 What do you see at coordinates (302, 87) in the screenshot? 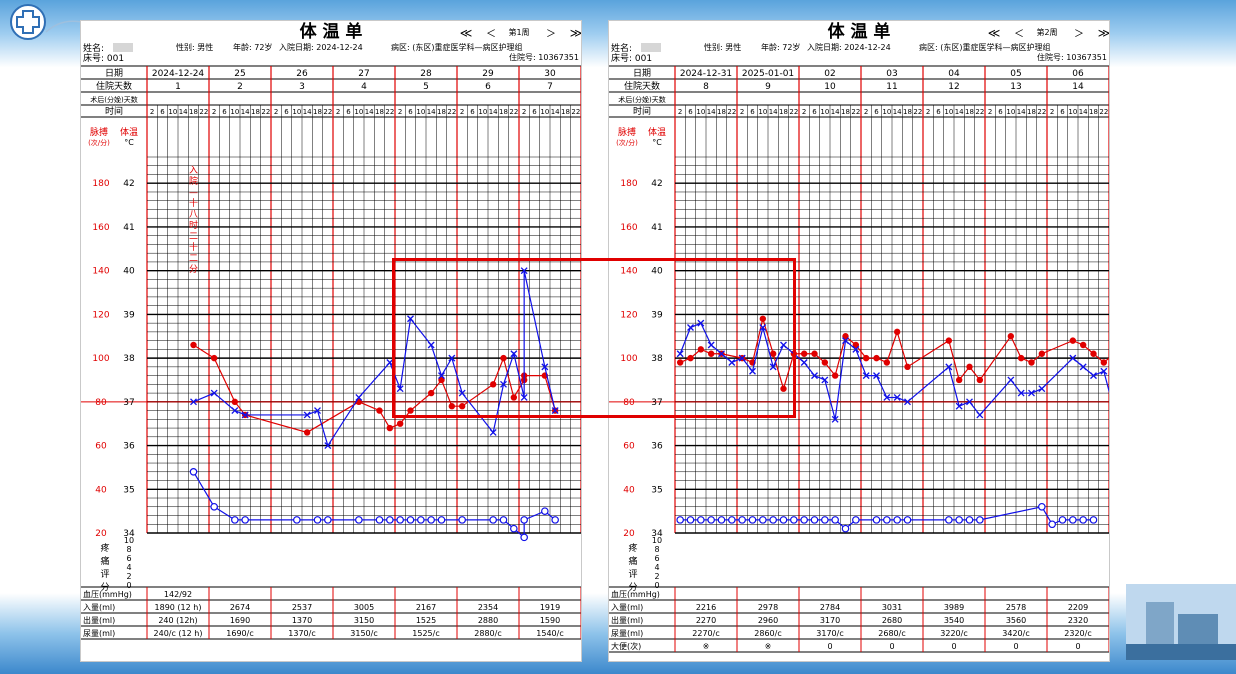
I see `hospital-day-label: 3` at bounding box center [302, 87].